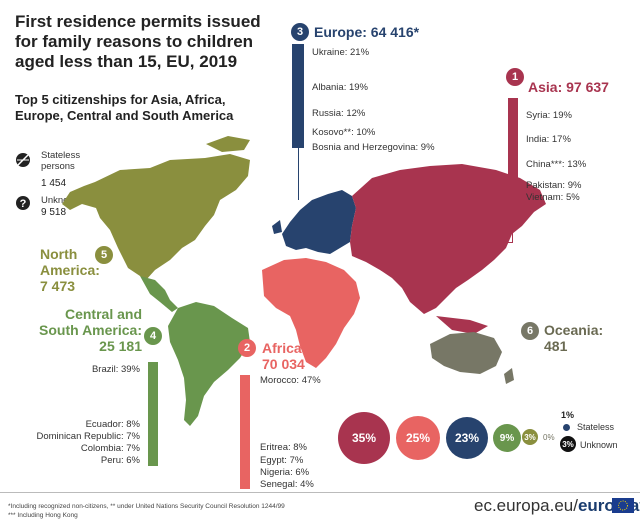  What do you see at coordinates (320, 492) in the screenshot?
I see `footer-divider` at bounding box center [320, 492].